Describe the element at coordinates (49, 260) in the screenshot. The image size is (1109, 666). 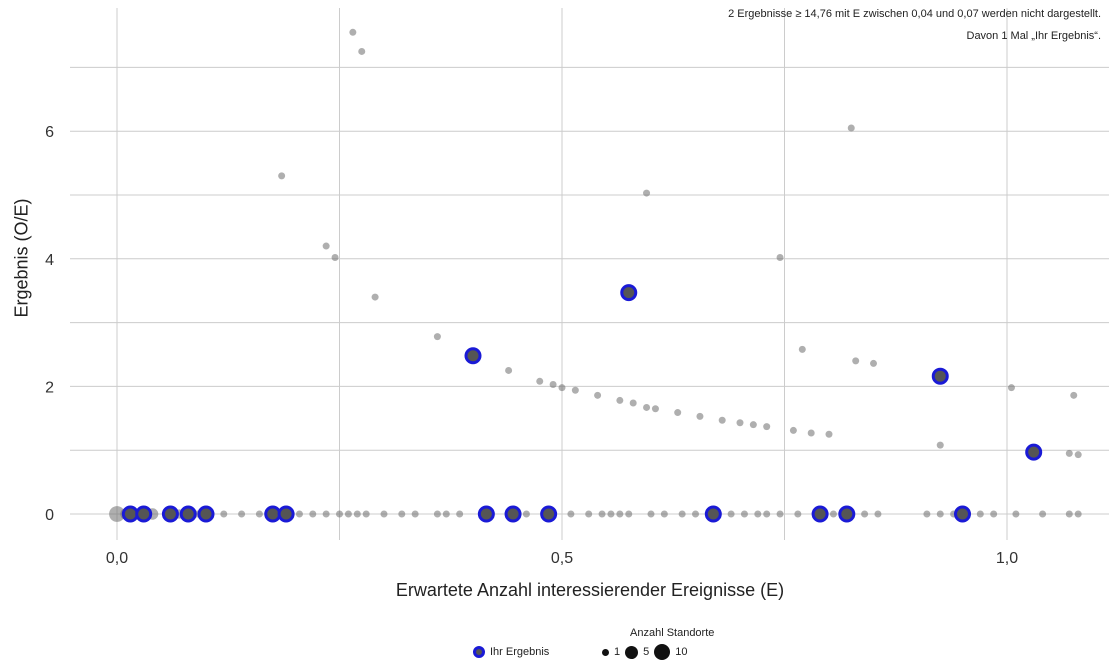
I see `y-tick-label: 4` at that location.